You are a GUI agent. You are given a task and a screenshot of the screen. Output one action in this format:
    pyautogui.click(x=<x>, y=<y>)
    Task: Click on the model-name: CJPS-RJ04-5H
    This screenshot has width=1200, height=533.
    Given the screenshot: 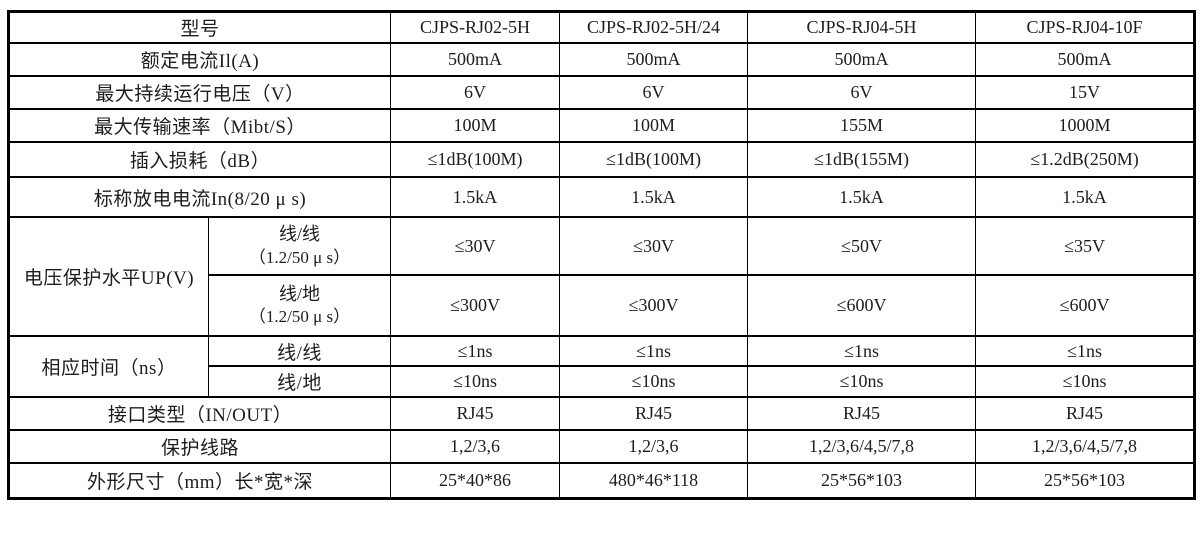 What is the action you would take?
    pyautogui.click(x=862, y=27)
    